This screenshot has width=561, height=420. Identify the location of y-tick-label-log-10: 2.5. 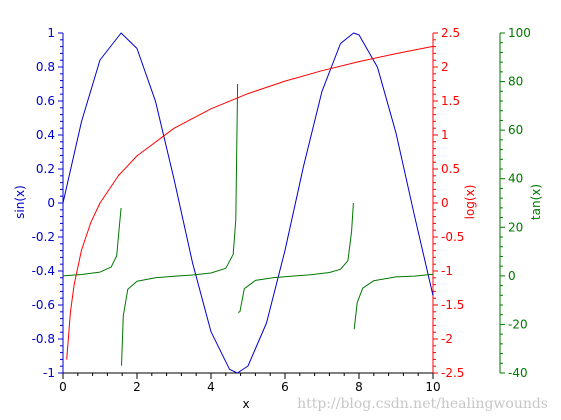
(450, 33).